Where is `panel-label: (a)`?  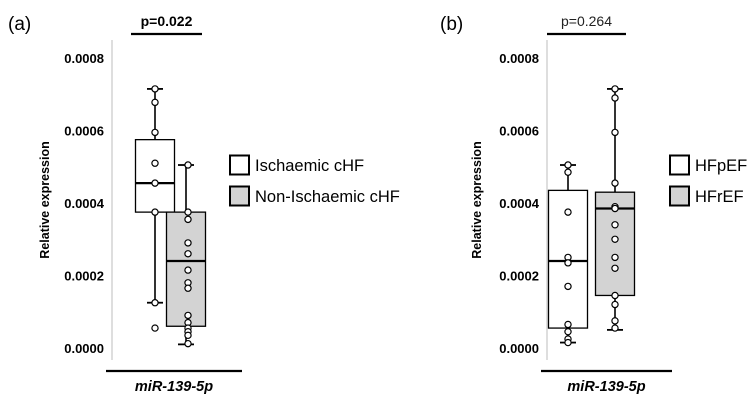 panel-label: (a) is located at coordinates (19, 24).